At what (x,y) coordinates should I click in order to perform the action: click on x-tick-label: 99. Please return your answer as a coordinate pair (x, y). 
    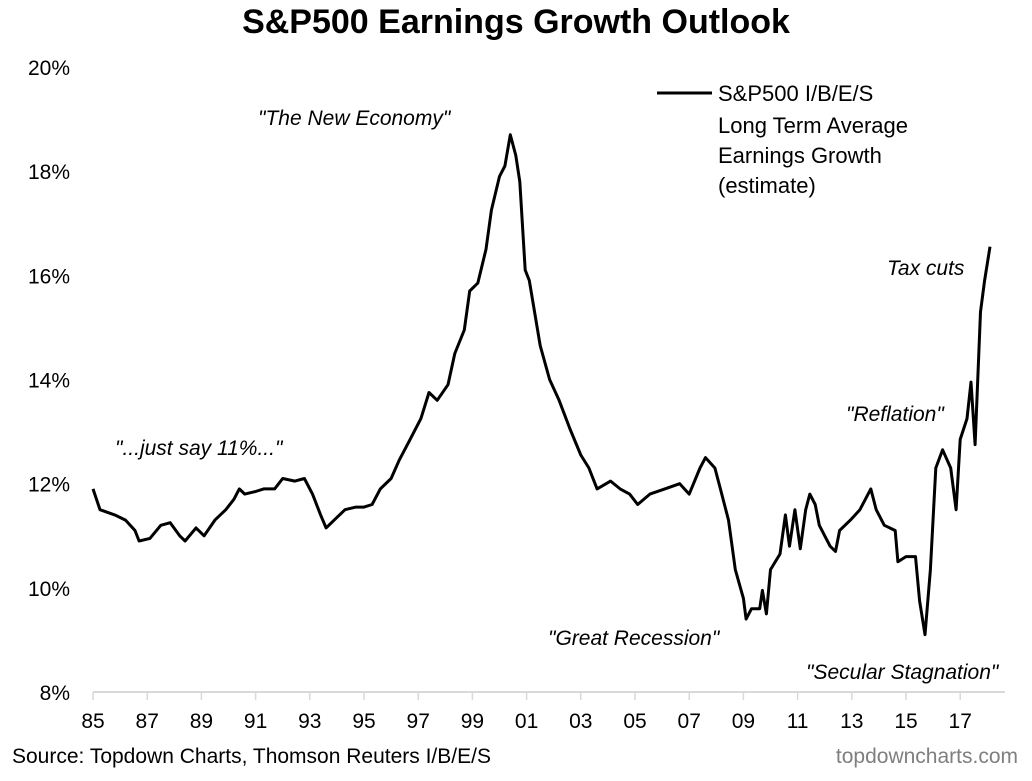
    Looking at the image, I should click on (472, 721).